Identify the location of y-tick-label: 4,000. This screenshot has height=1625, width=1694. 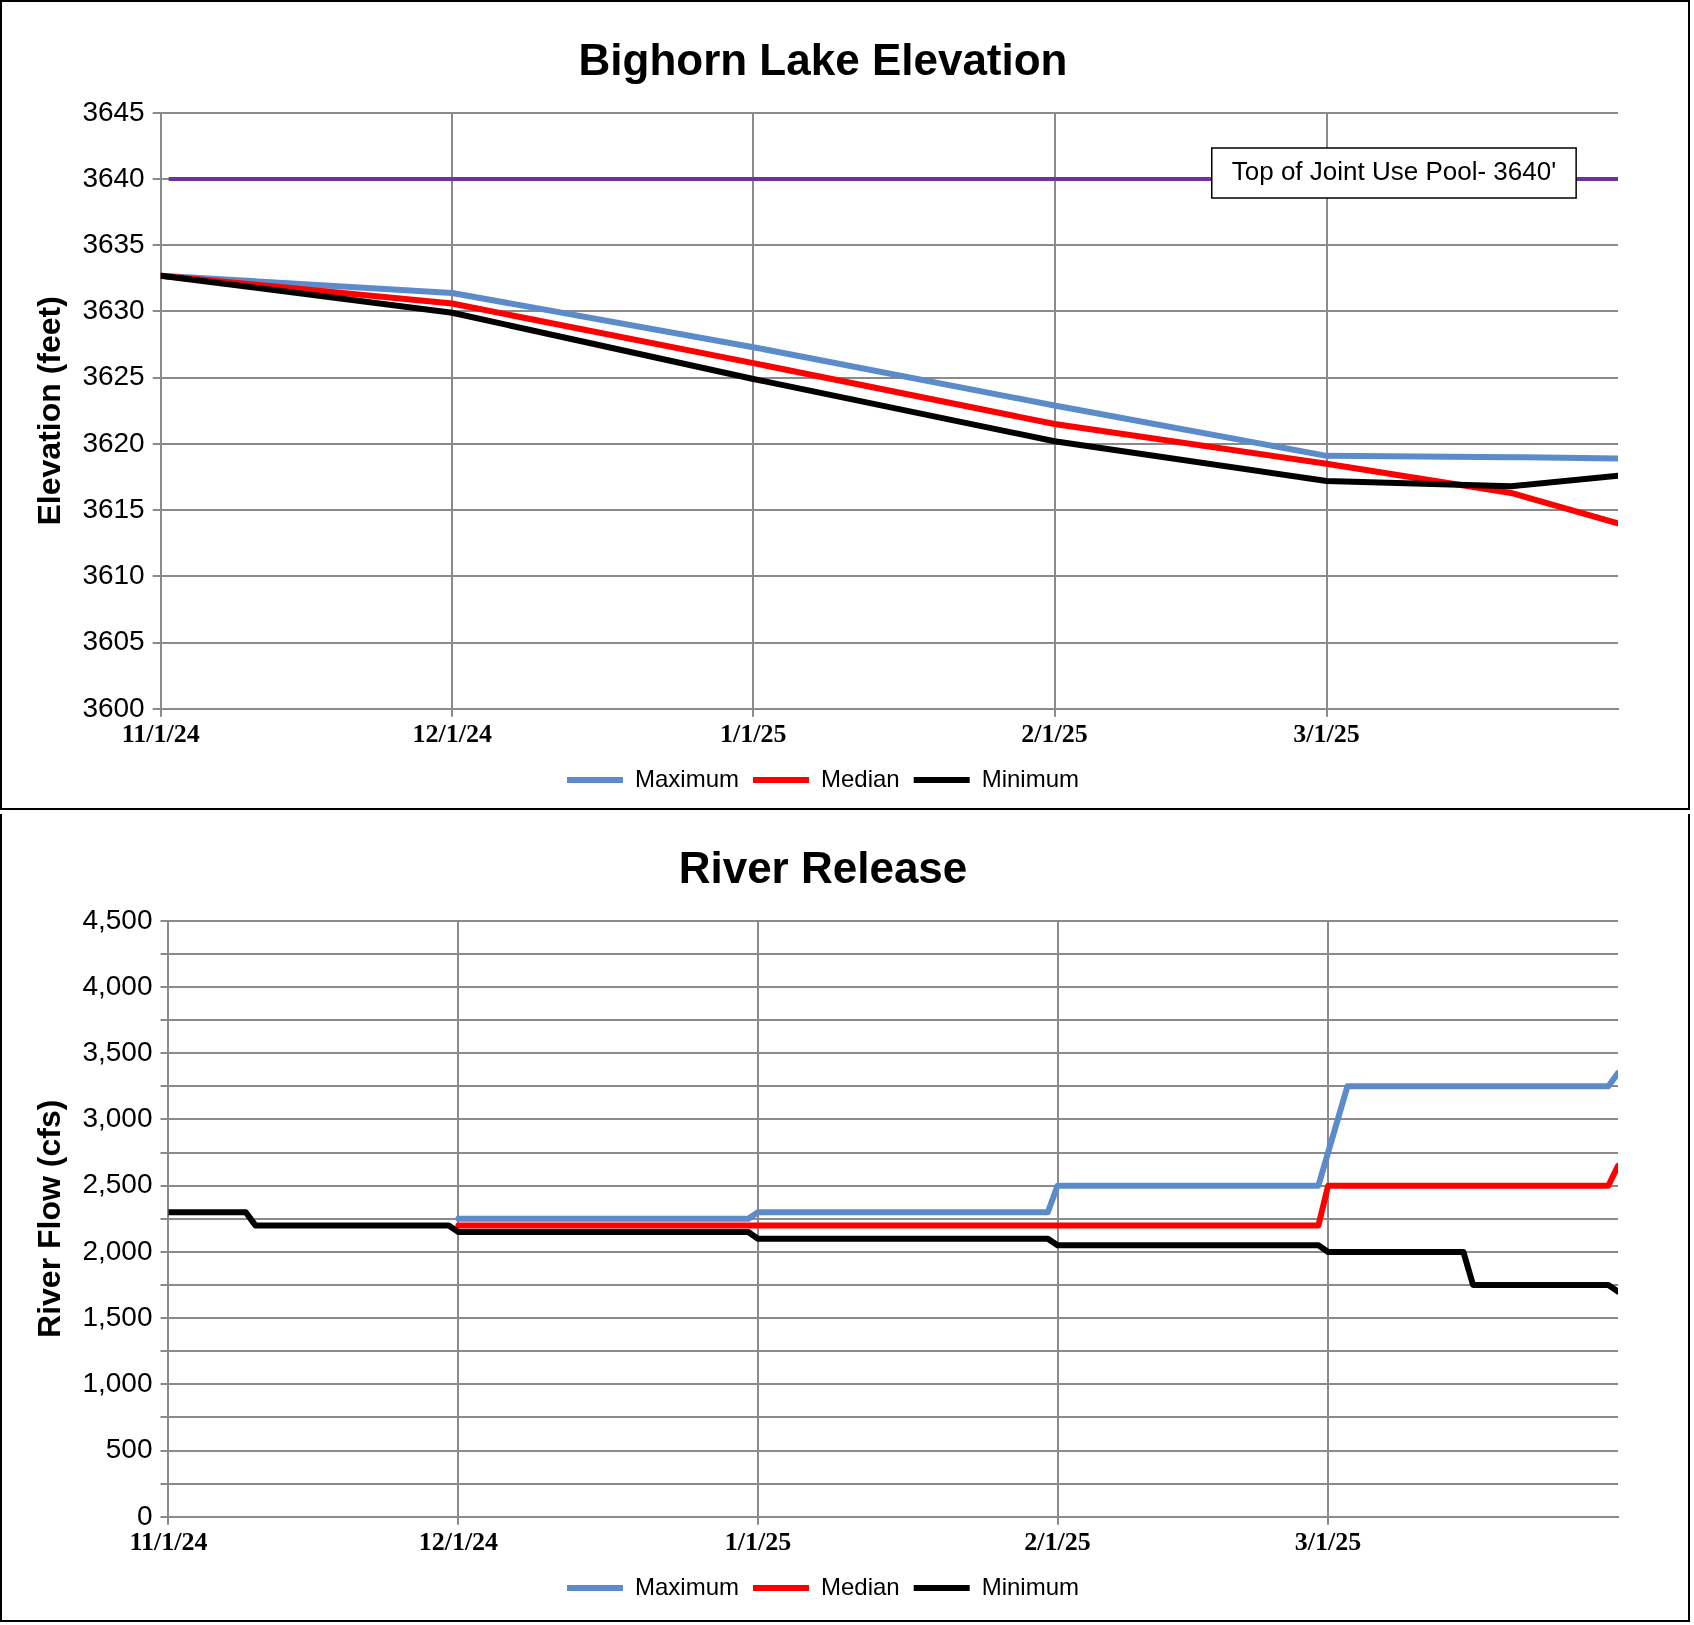
(117, 985).